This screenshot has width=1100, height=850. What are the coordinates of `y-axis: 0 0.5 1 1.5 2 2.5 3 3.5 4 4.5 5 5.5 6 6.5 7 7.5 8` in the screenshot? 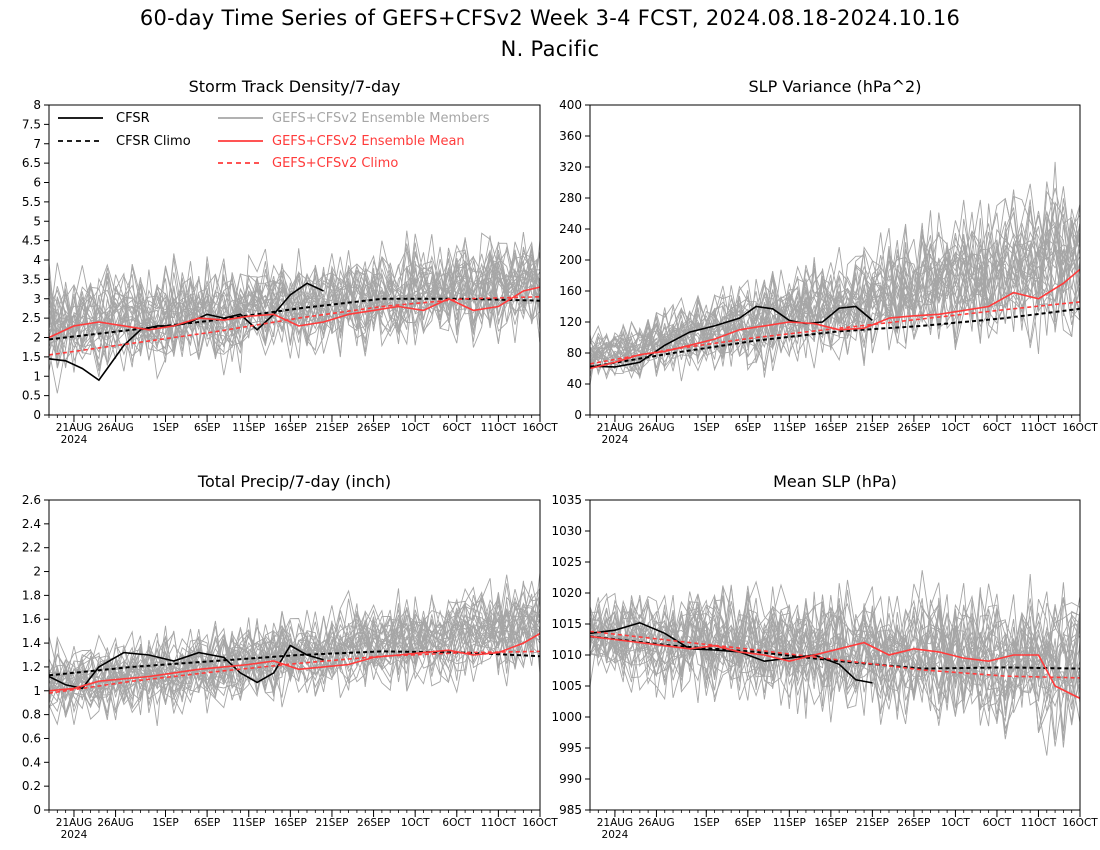 It's located at (35, 260).